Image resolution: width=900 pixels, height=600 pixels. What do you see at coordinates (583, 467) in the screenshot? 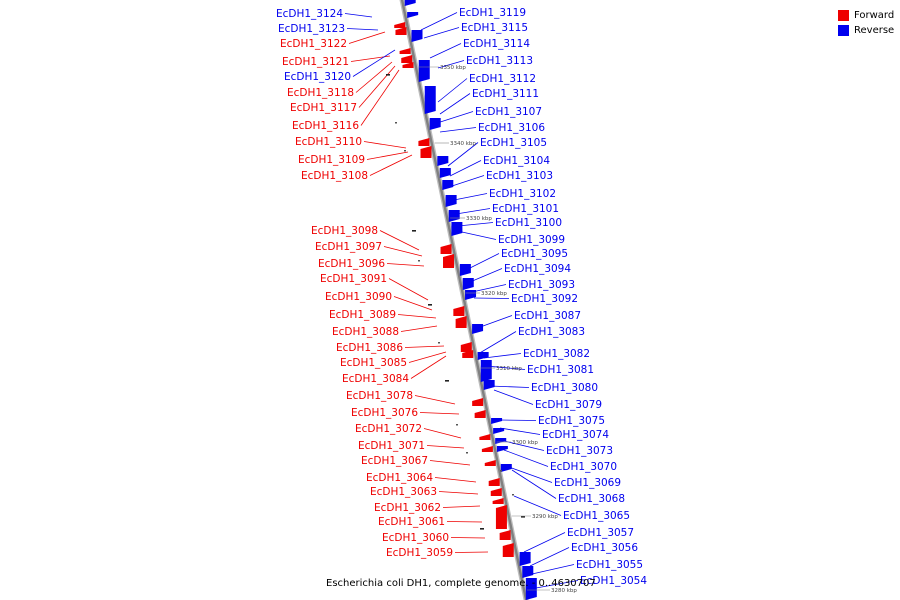
I see `gene-label-ecdh1-3070: EcDH1_3070` at bounding box center [583, 467].